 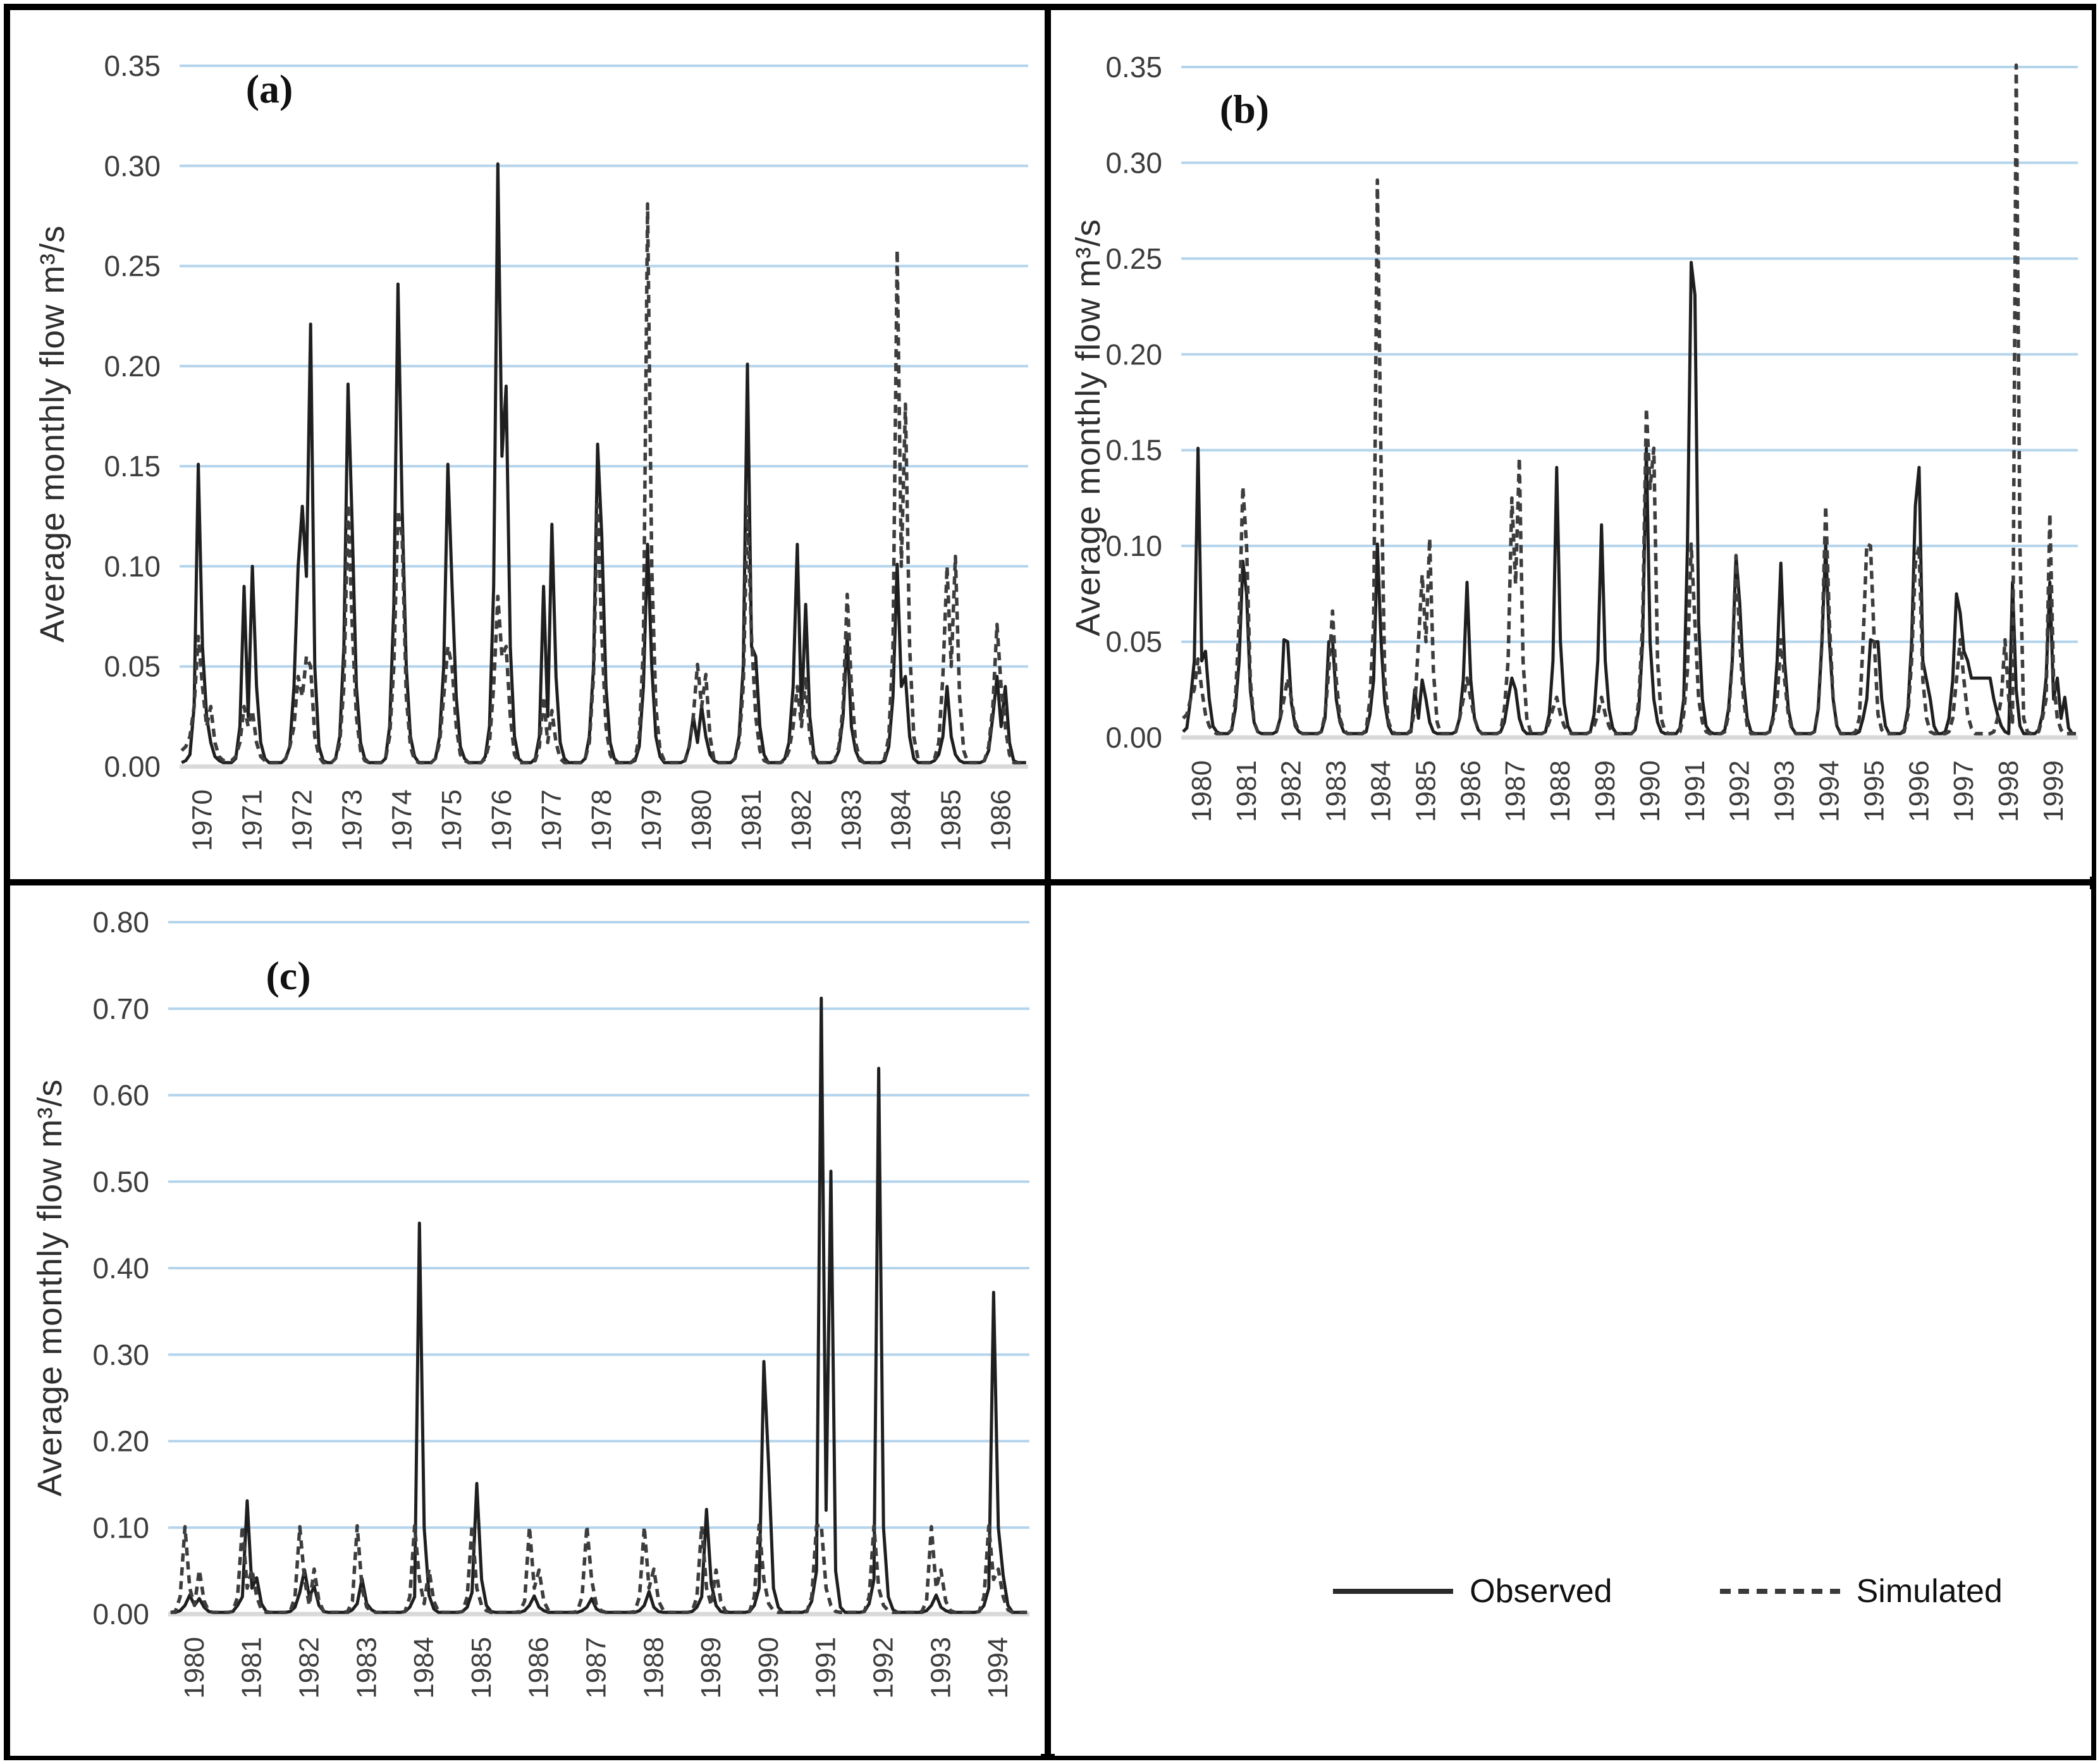 What do you see at coordinates (352, 820) in the screenshot?
I see `x-tick-label: 1973` at bounding box center [352, 820].